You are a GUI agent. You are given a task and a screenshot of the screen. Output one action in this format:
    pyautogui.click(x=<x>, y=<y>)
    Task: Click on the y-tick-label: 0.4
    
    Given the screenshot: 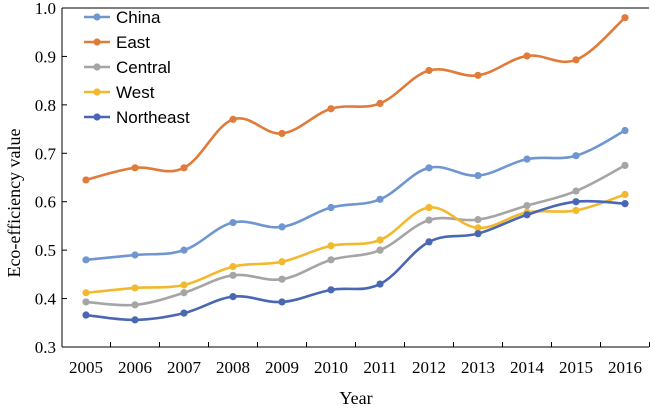 What is the action you would take?
    pyautogui.click(x=46, y=299)
    